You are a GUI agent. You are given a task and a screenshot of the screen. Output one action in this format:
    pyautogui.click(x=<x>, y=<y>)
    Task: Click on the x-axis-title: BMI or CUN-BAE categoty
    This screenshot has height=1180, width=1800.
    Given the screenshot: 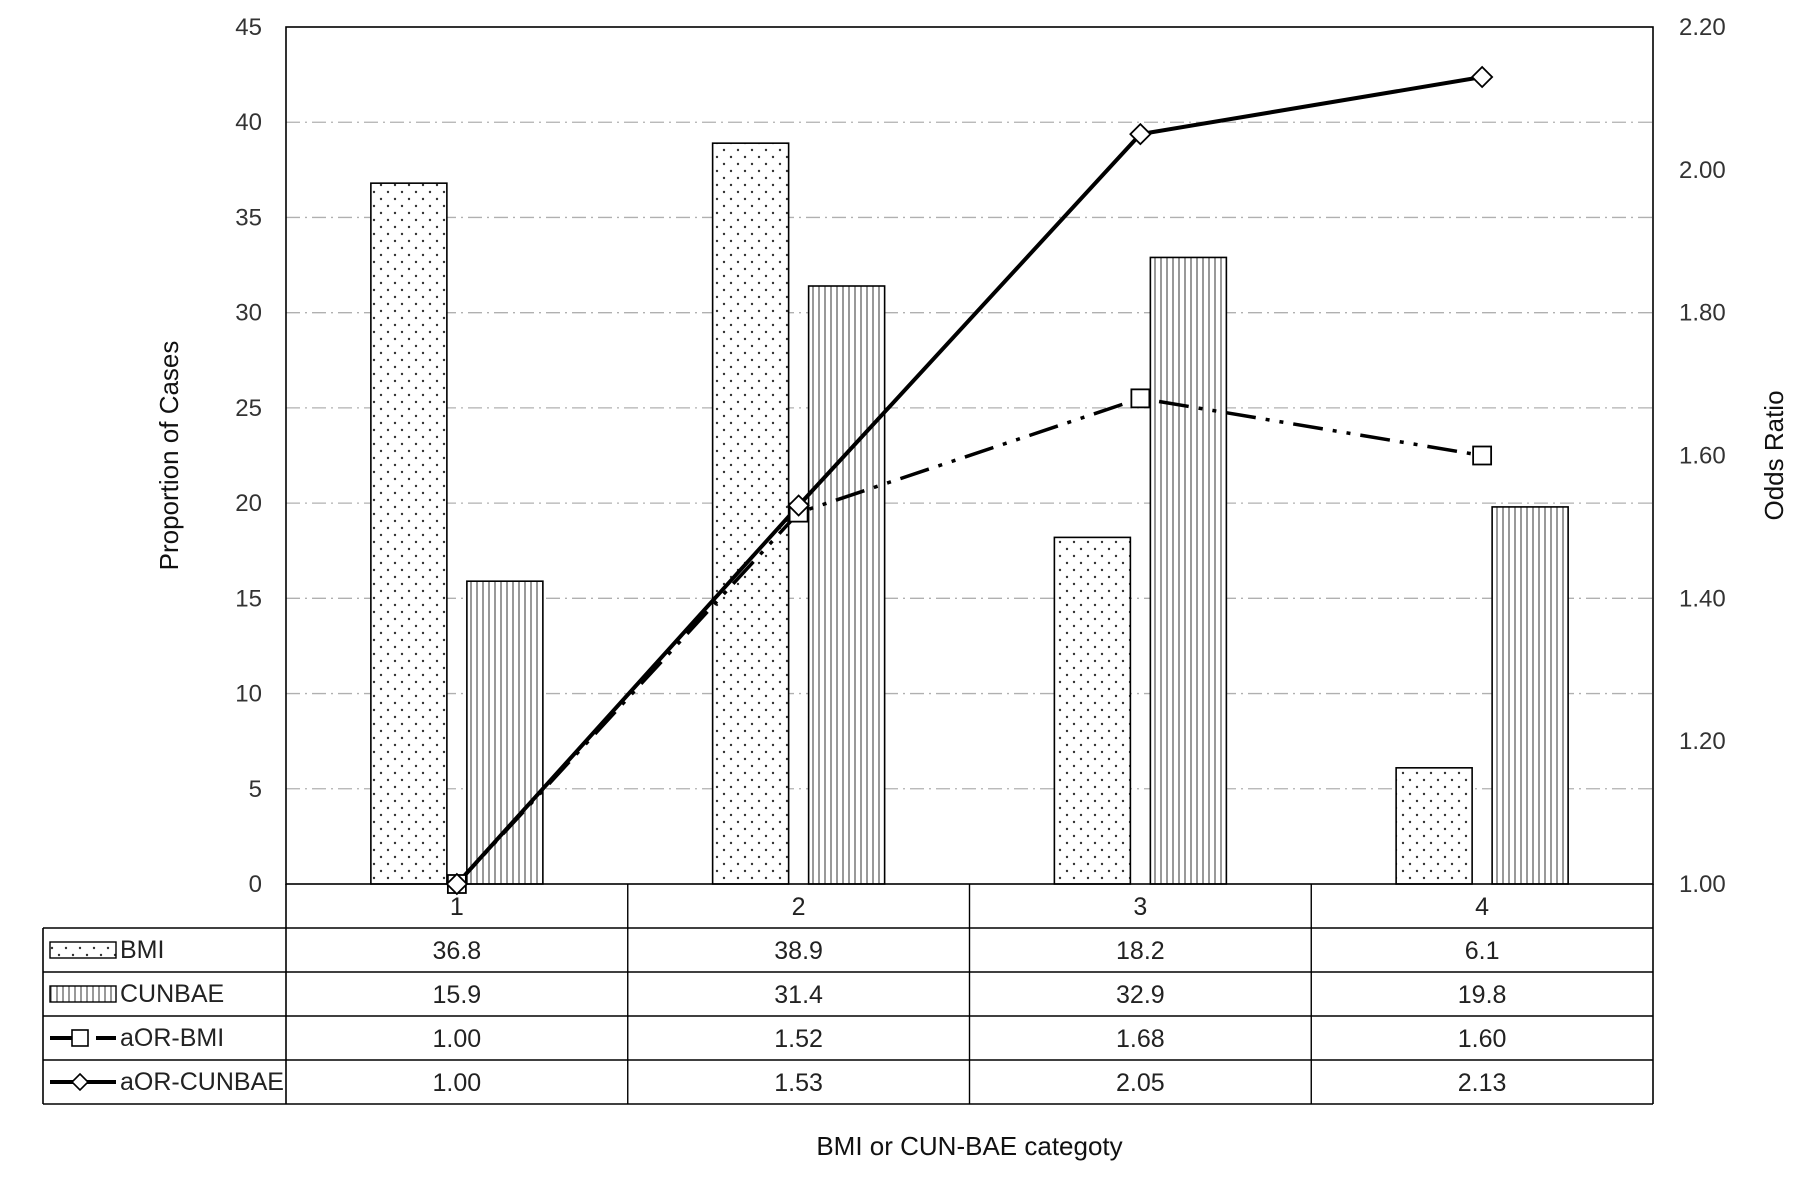 What is the action you would take?
    pyautogui.click(x=969, y=1146)
    